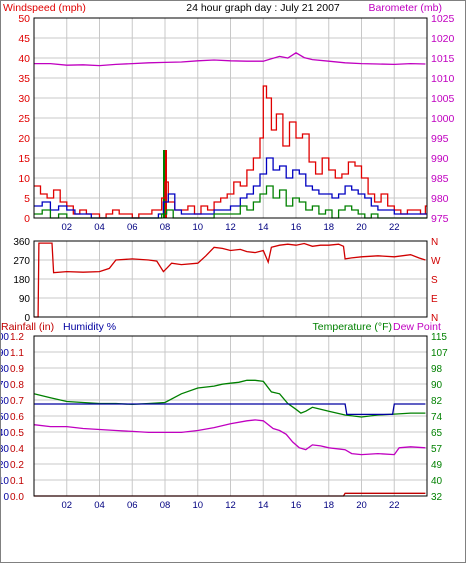 The image size is (466, 563). Describe the element at coordinates (24, 59) in the screenshot. I see `windspeed-y-tick: 40` at that location.